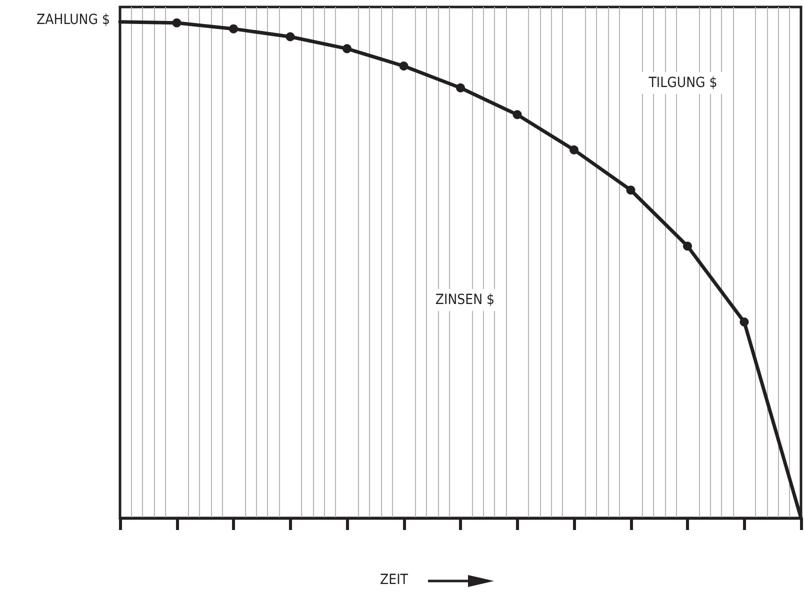  Describe the element at coordinates (73, 20) in the screenshot. I see `y-axis-title: ZAHLUNG $` at that location.